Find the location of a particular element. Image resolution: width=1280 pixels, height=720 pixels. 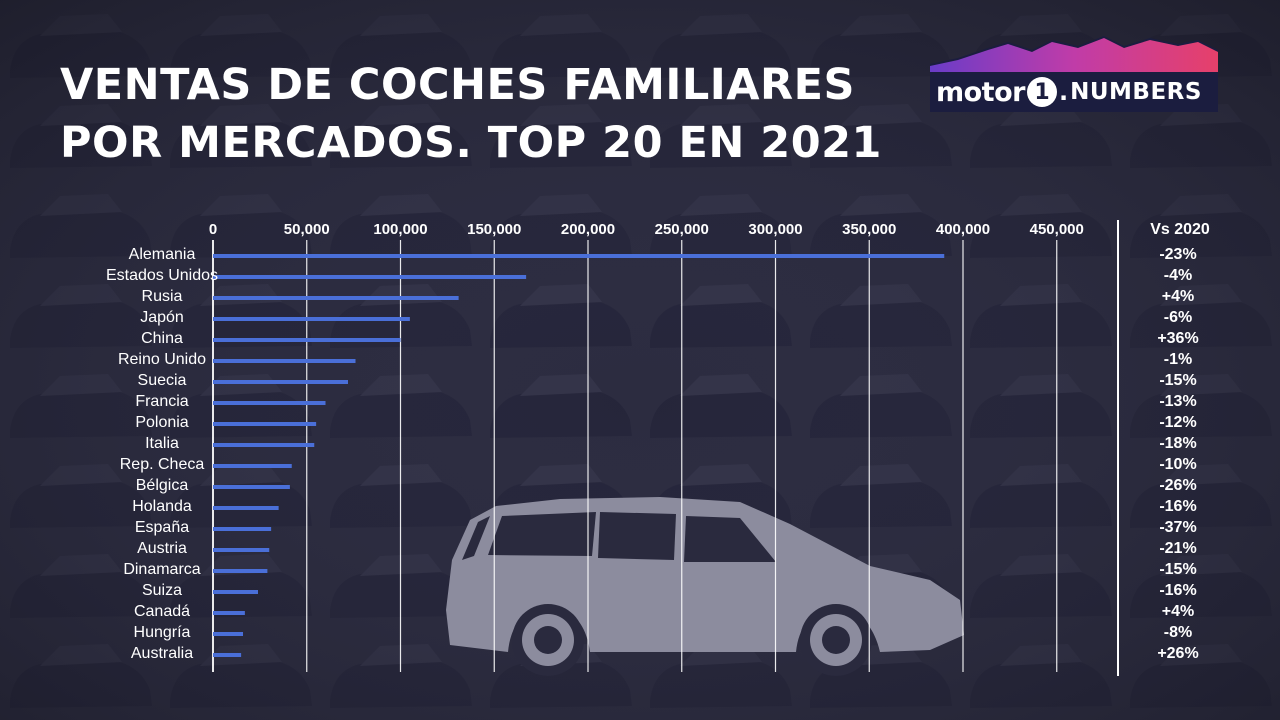

change-label: -26% is located at coordinates (1177, 485).